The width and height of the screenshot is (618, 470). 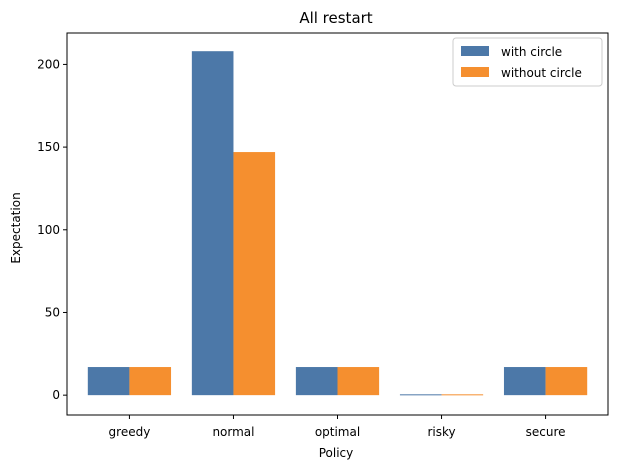 What do you see at coordinates (462, 395) in the screenshot?
I see `bar-risky-without-circle` at bounding box center [462, 395].